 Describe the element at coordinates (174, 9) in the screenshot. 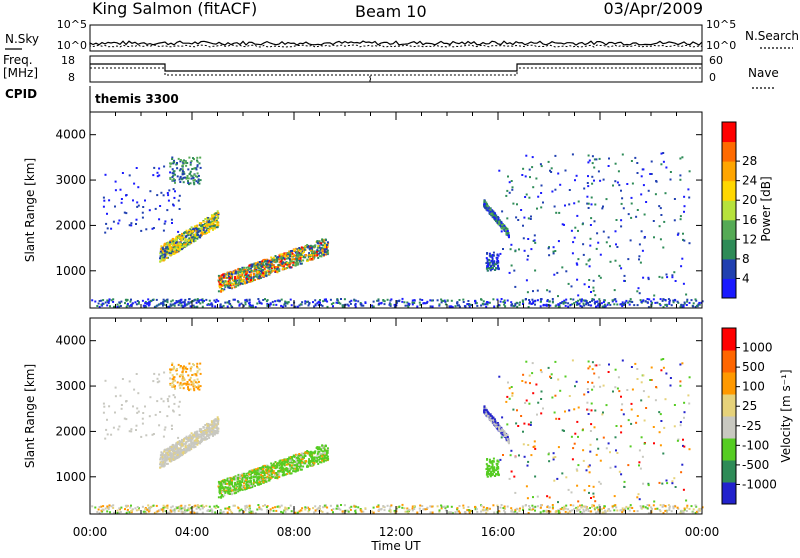

I see `site-title: King Salmon (fitACF)` at that location.